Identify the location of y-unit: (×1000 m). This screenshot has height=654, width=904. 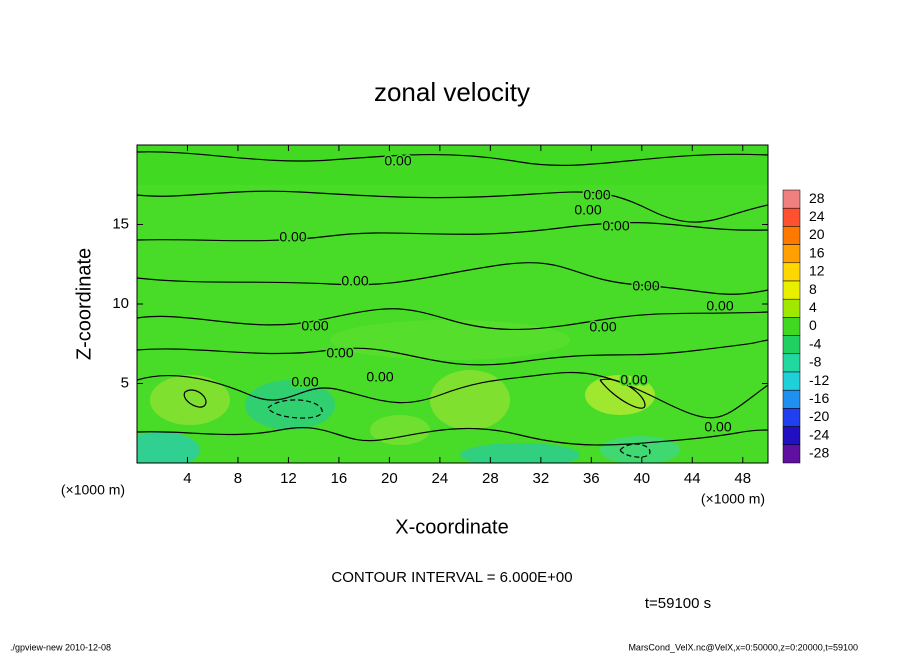
(93, 490).